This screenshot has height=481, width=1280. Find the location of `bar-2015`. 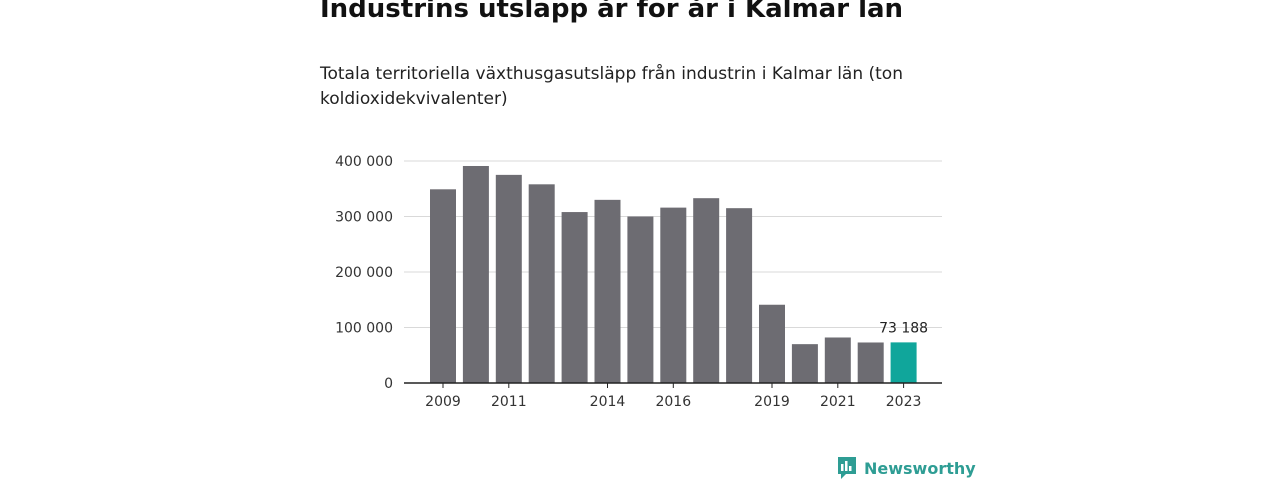

bar-2015 is located at coordinates (640, 299).